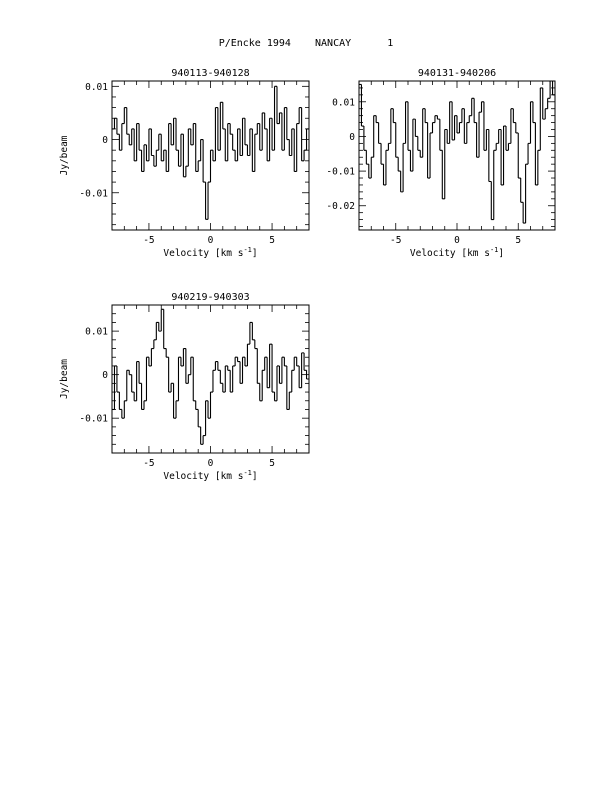 Image resolution: width=612 pixels, height=792 pixels. I want to click on chart-1-x-tick-label: 5, so click(272, 240).